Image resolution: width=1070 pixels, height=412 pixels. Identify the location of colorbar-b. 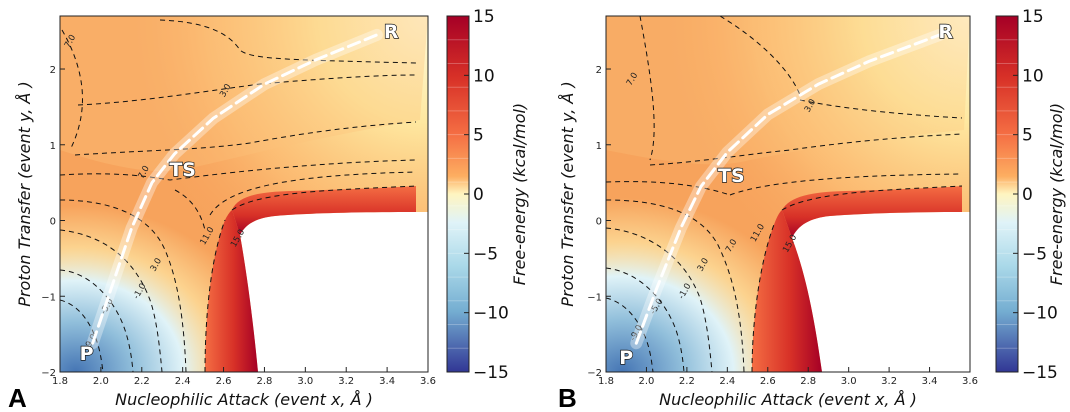
(1007, 194).